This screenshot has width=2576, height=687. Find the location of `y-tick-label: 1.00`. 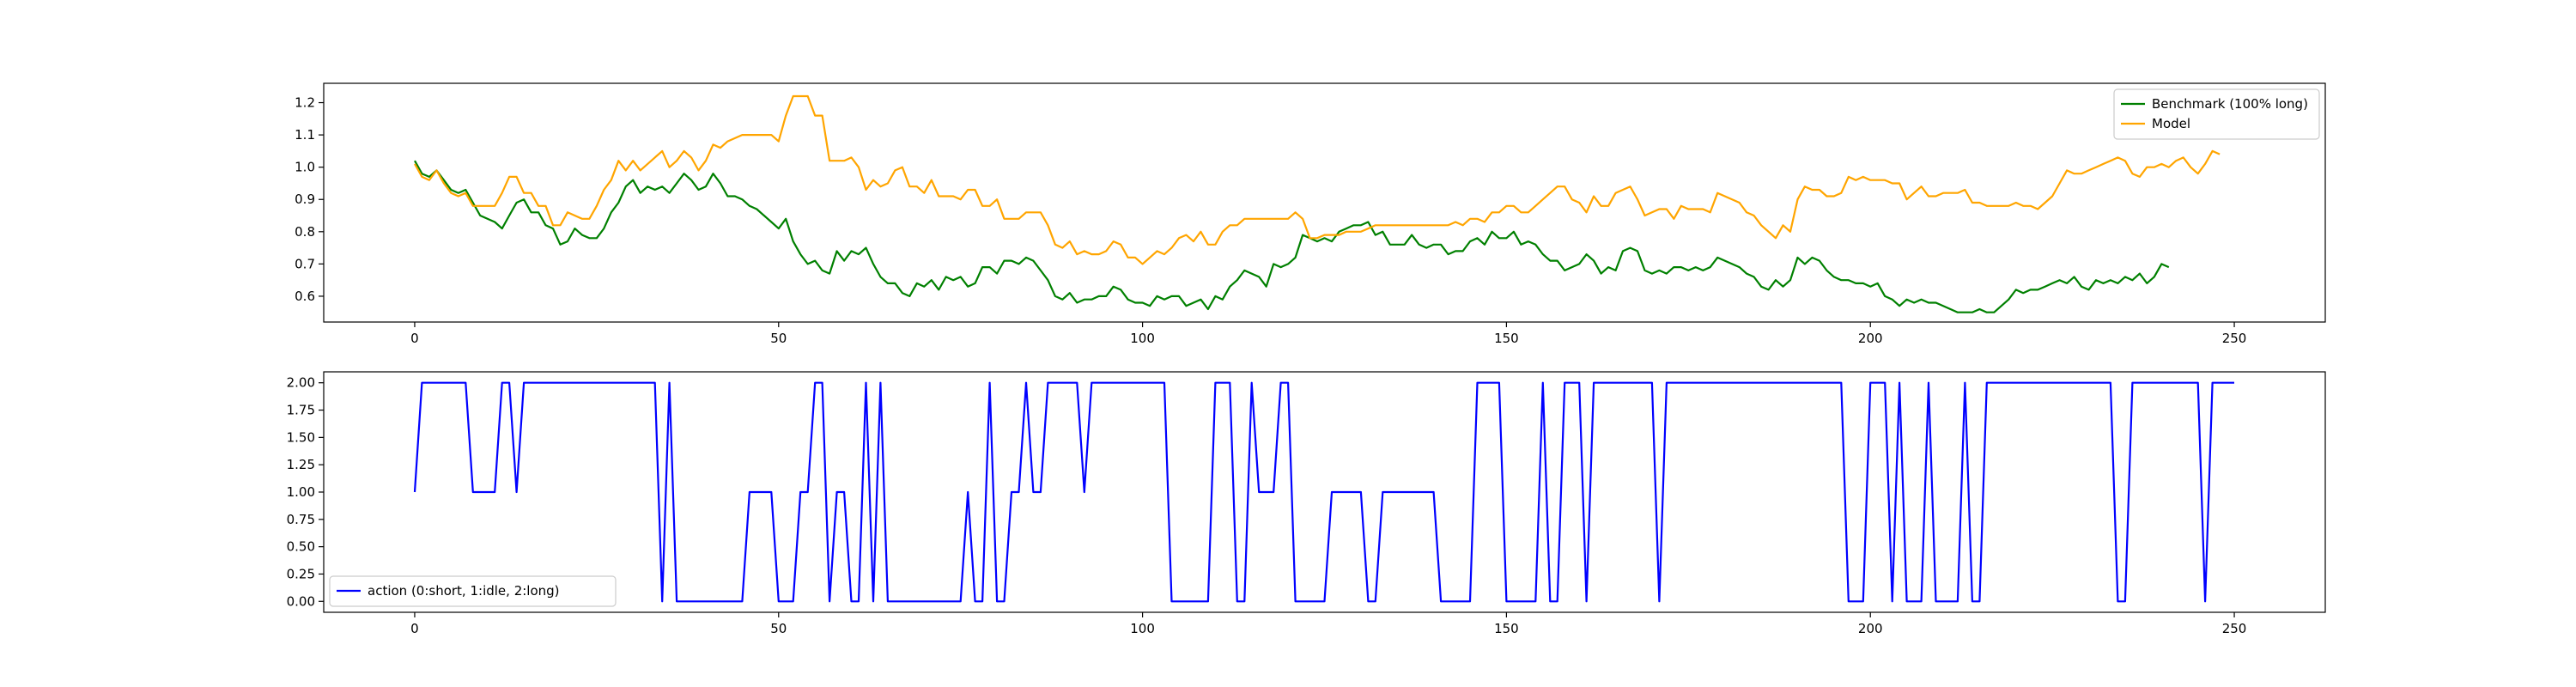

y-tick-label: 1.00 is located at coordinates (301, 492).